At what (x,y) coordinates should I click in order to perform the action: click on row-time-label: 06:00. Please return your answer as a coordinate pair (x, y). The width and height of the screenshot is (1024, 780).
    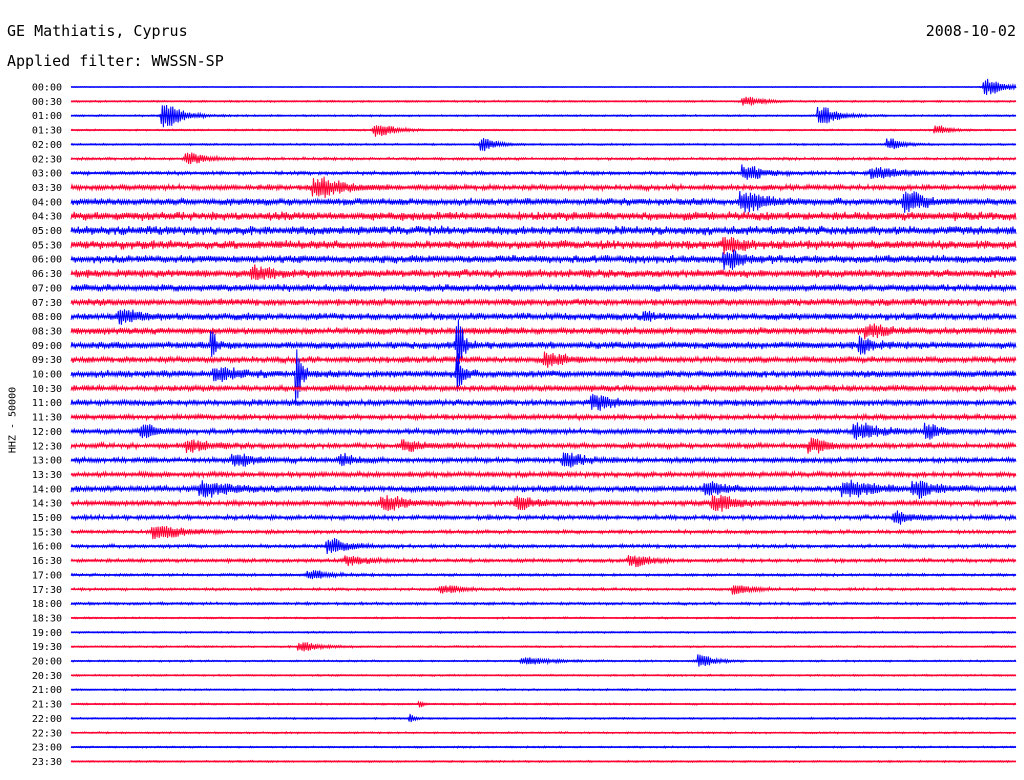
    Looking at the image, I should click on (47, 260).